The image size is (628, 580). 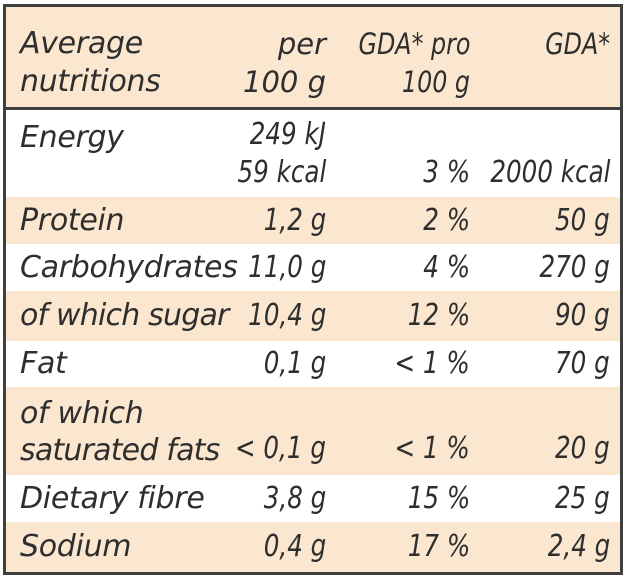 I want to click on gda-percent: 17 %, so click(x=438, y=546).